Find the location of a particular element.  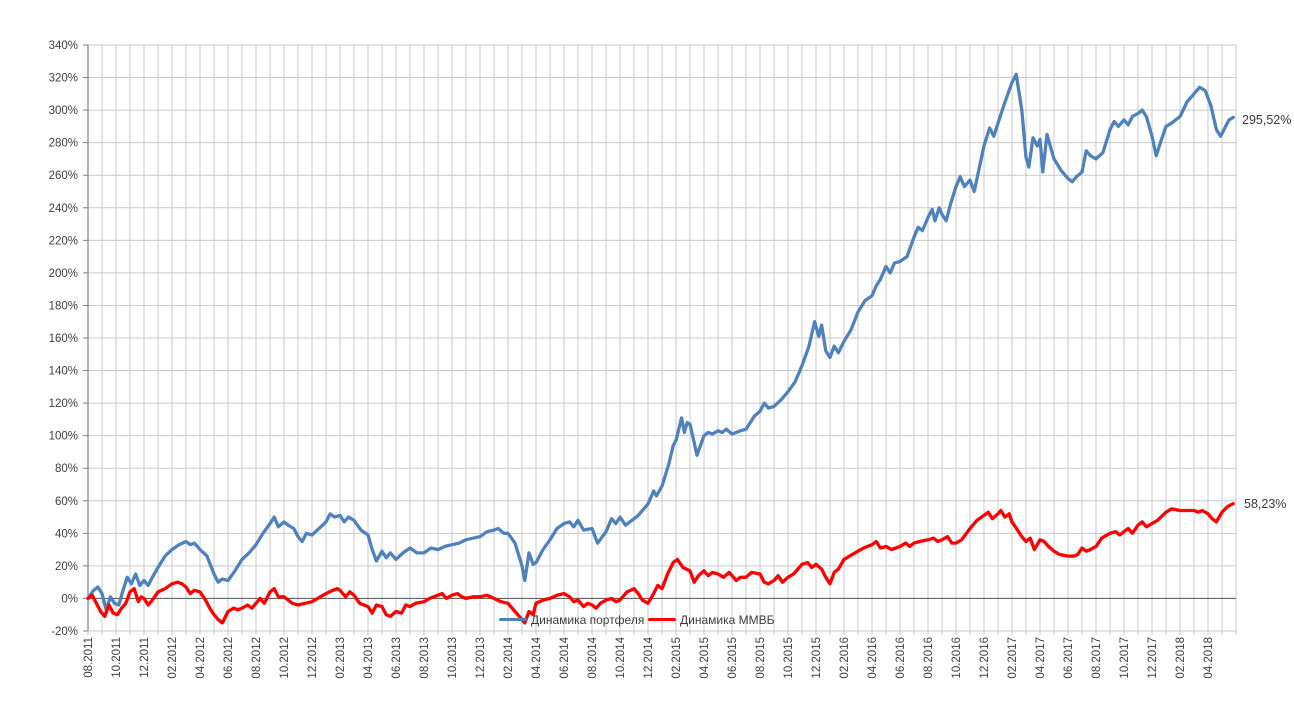

x-tick-label: 02.2018 is located at coordinates (1181, 658).